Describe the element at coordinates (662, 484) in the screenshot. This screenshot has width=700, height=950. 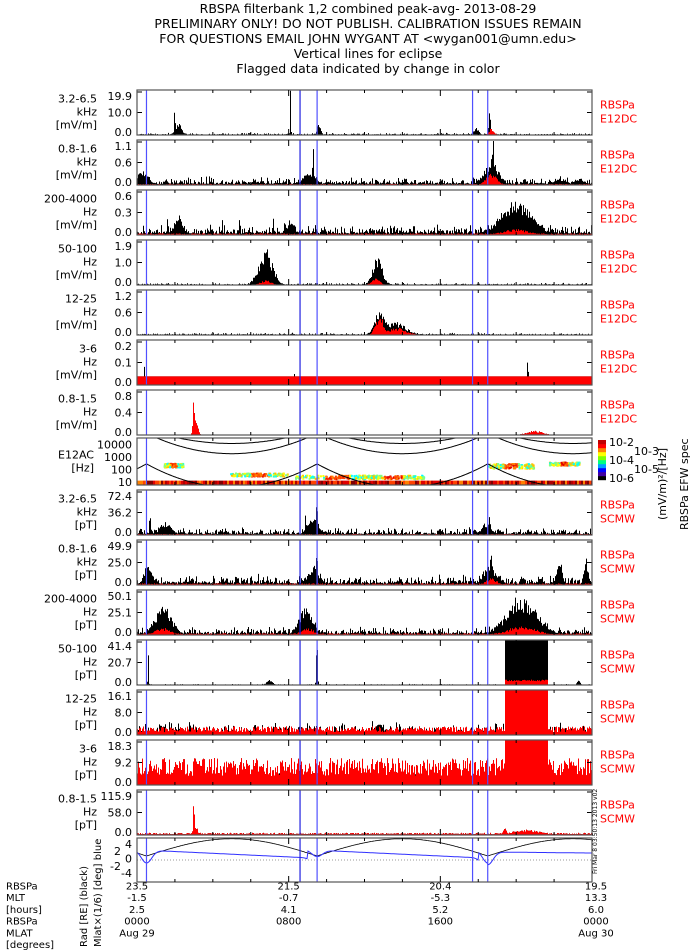
I see `colorbar-title: (mV/m)²/[Hz]` at that location.